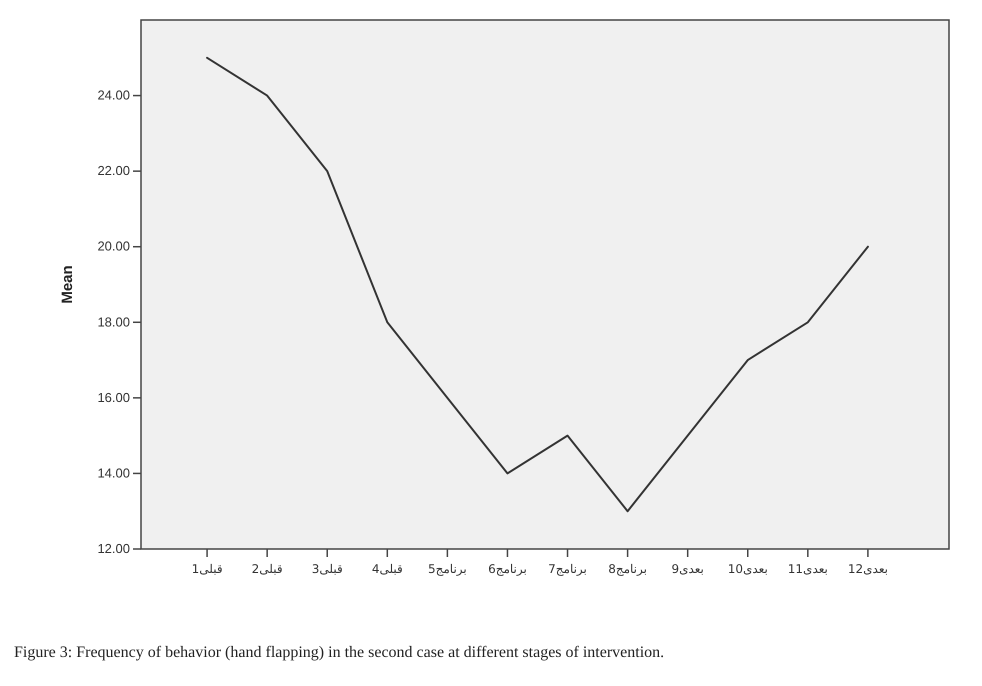 This screenshot has height=686, width=982. Describe the element at coordinates (67, 284) in the screenshot. I see `y-axis-title: Mean` at that location.